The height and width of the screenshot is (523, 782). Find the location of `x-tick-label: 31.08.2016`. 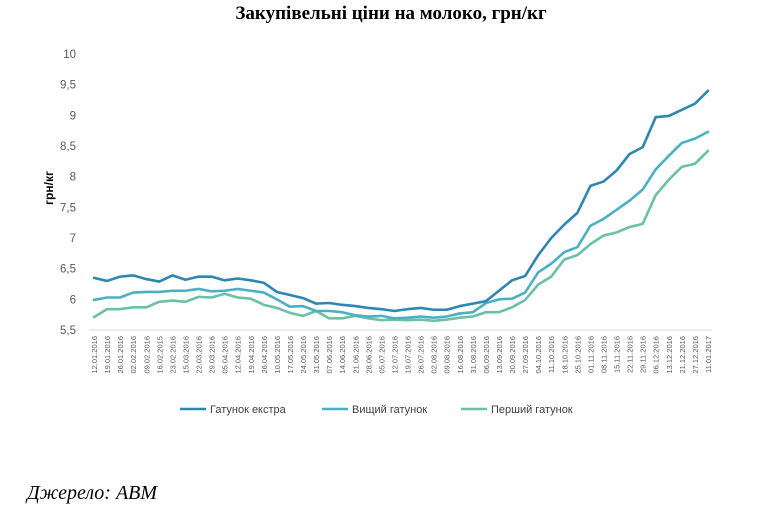

x-tick-label: 31.08.2016 is located at coordinates (473, 355).